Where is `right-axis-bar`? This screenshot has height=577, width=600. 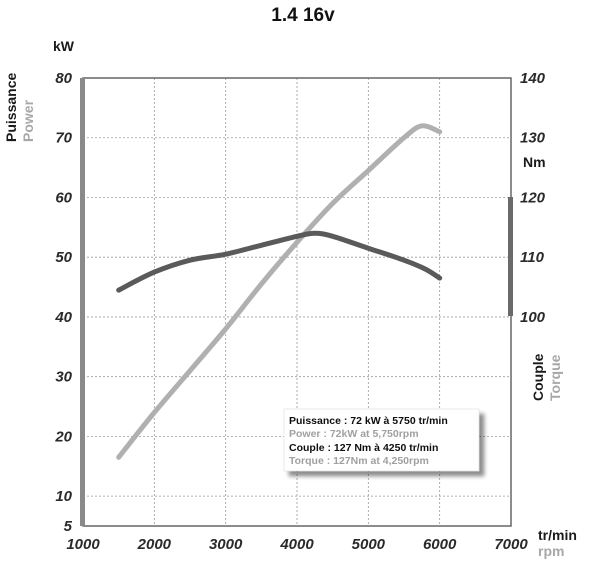
right-axis-bar is located at coordinates (510, 256).